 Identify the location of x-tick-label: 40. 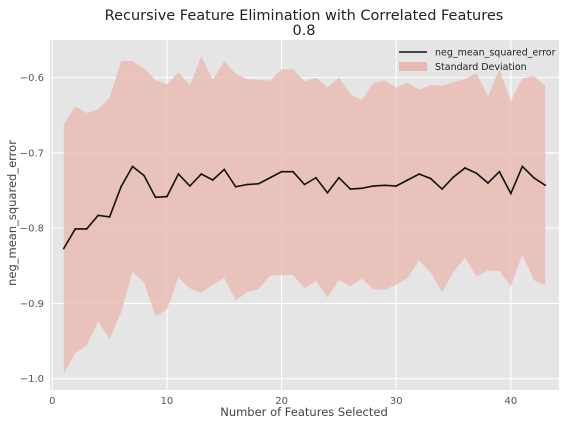
(510, 401).